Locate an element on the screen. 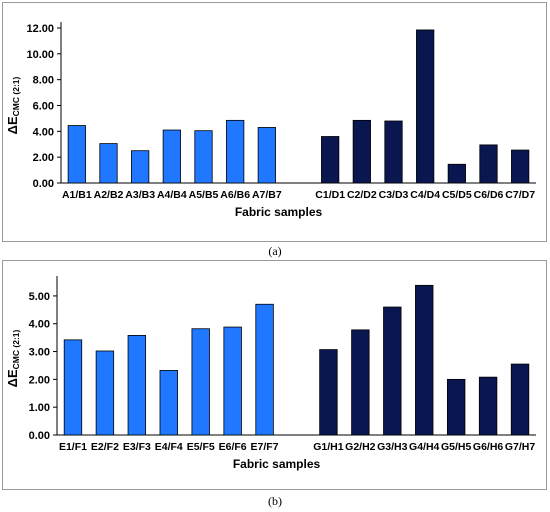 The width and height of the screenshot is (550, 512). x-tick-label: E3/F3 is located at coordinates (137, 447).